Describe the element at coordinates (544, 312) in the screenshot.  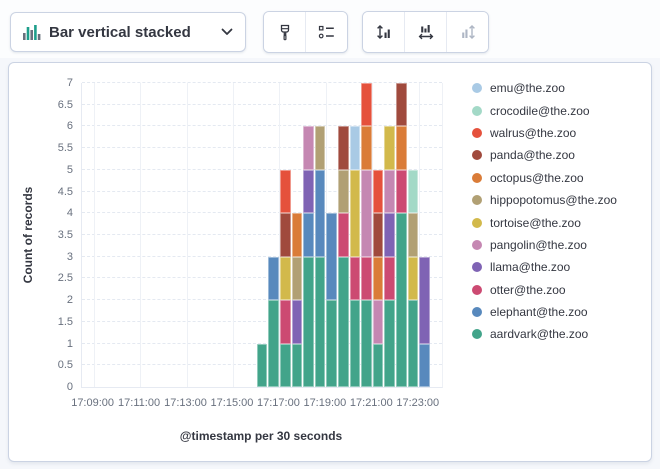
I see `legend-item: elephant@the.zoo` at that location.